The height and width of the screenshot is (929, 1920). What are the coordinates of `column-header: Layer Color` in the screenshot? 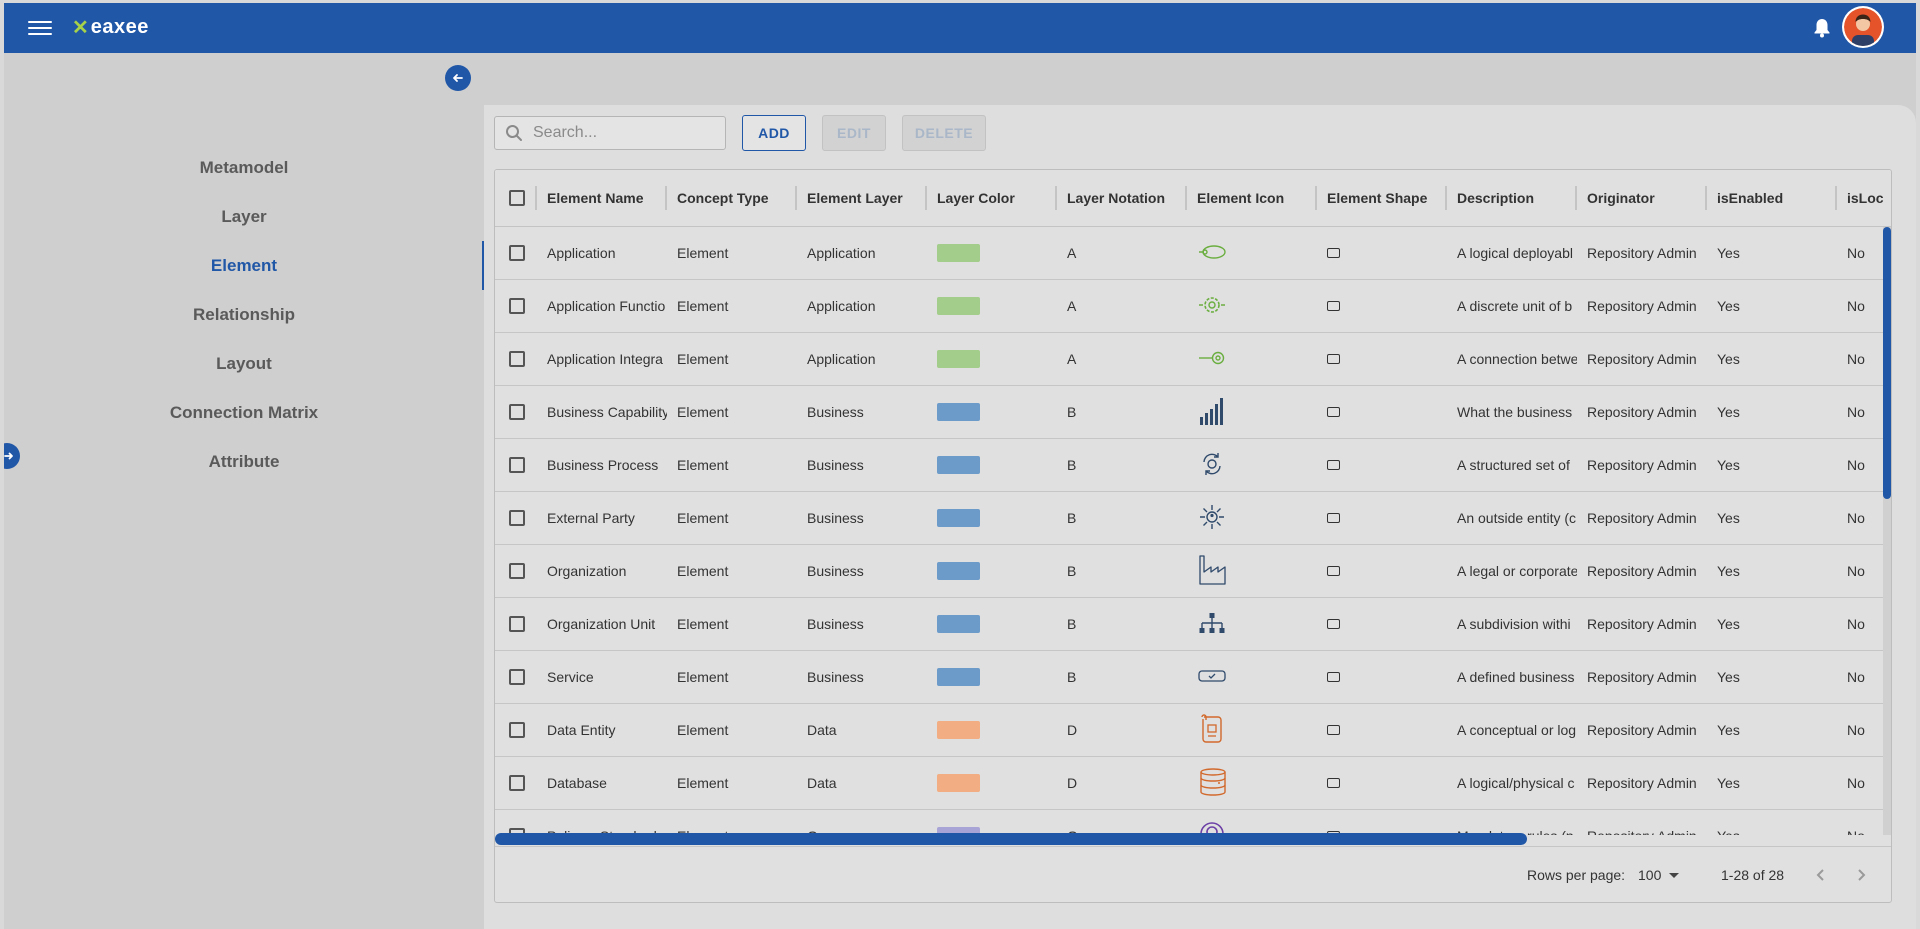 It's located at (976, 198).